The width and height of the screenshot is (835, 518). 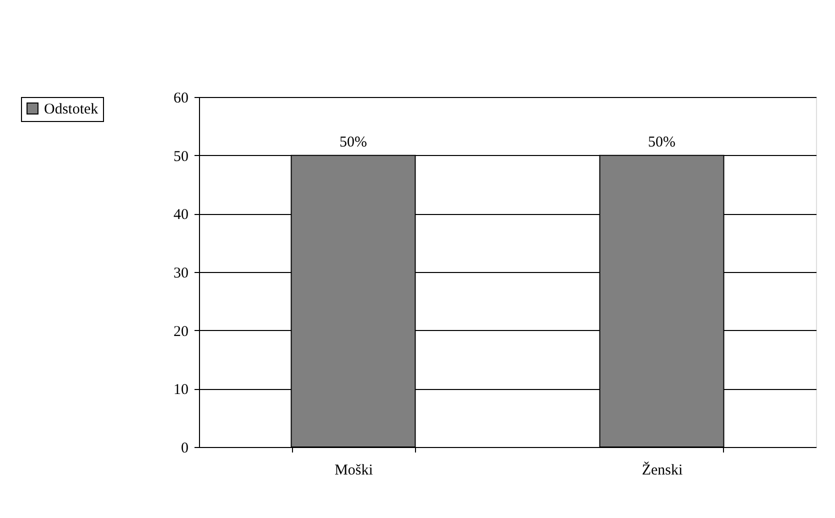 What do you see at coordinates (181, 332) in the screenshot?
I see `y-tick-label: 20` at bounding box center [181, 332].